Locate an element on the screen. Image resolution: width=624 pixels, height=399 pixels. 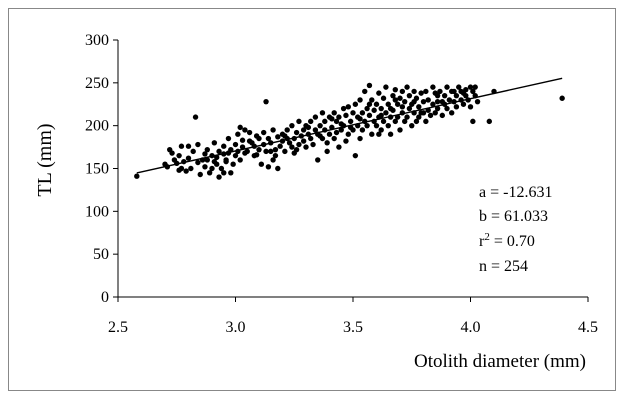
stat-n: n = 254 is located at coordinates (503, 266).